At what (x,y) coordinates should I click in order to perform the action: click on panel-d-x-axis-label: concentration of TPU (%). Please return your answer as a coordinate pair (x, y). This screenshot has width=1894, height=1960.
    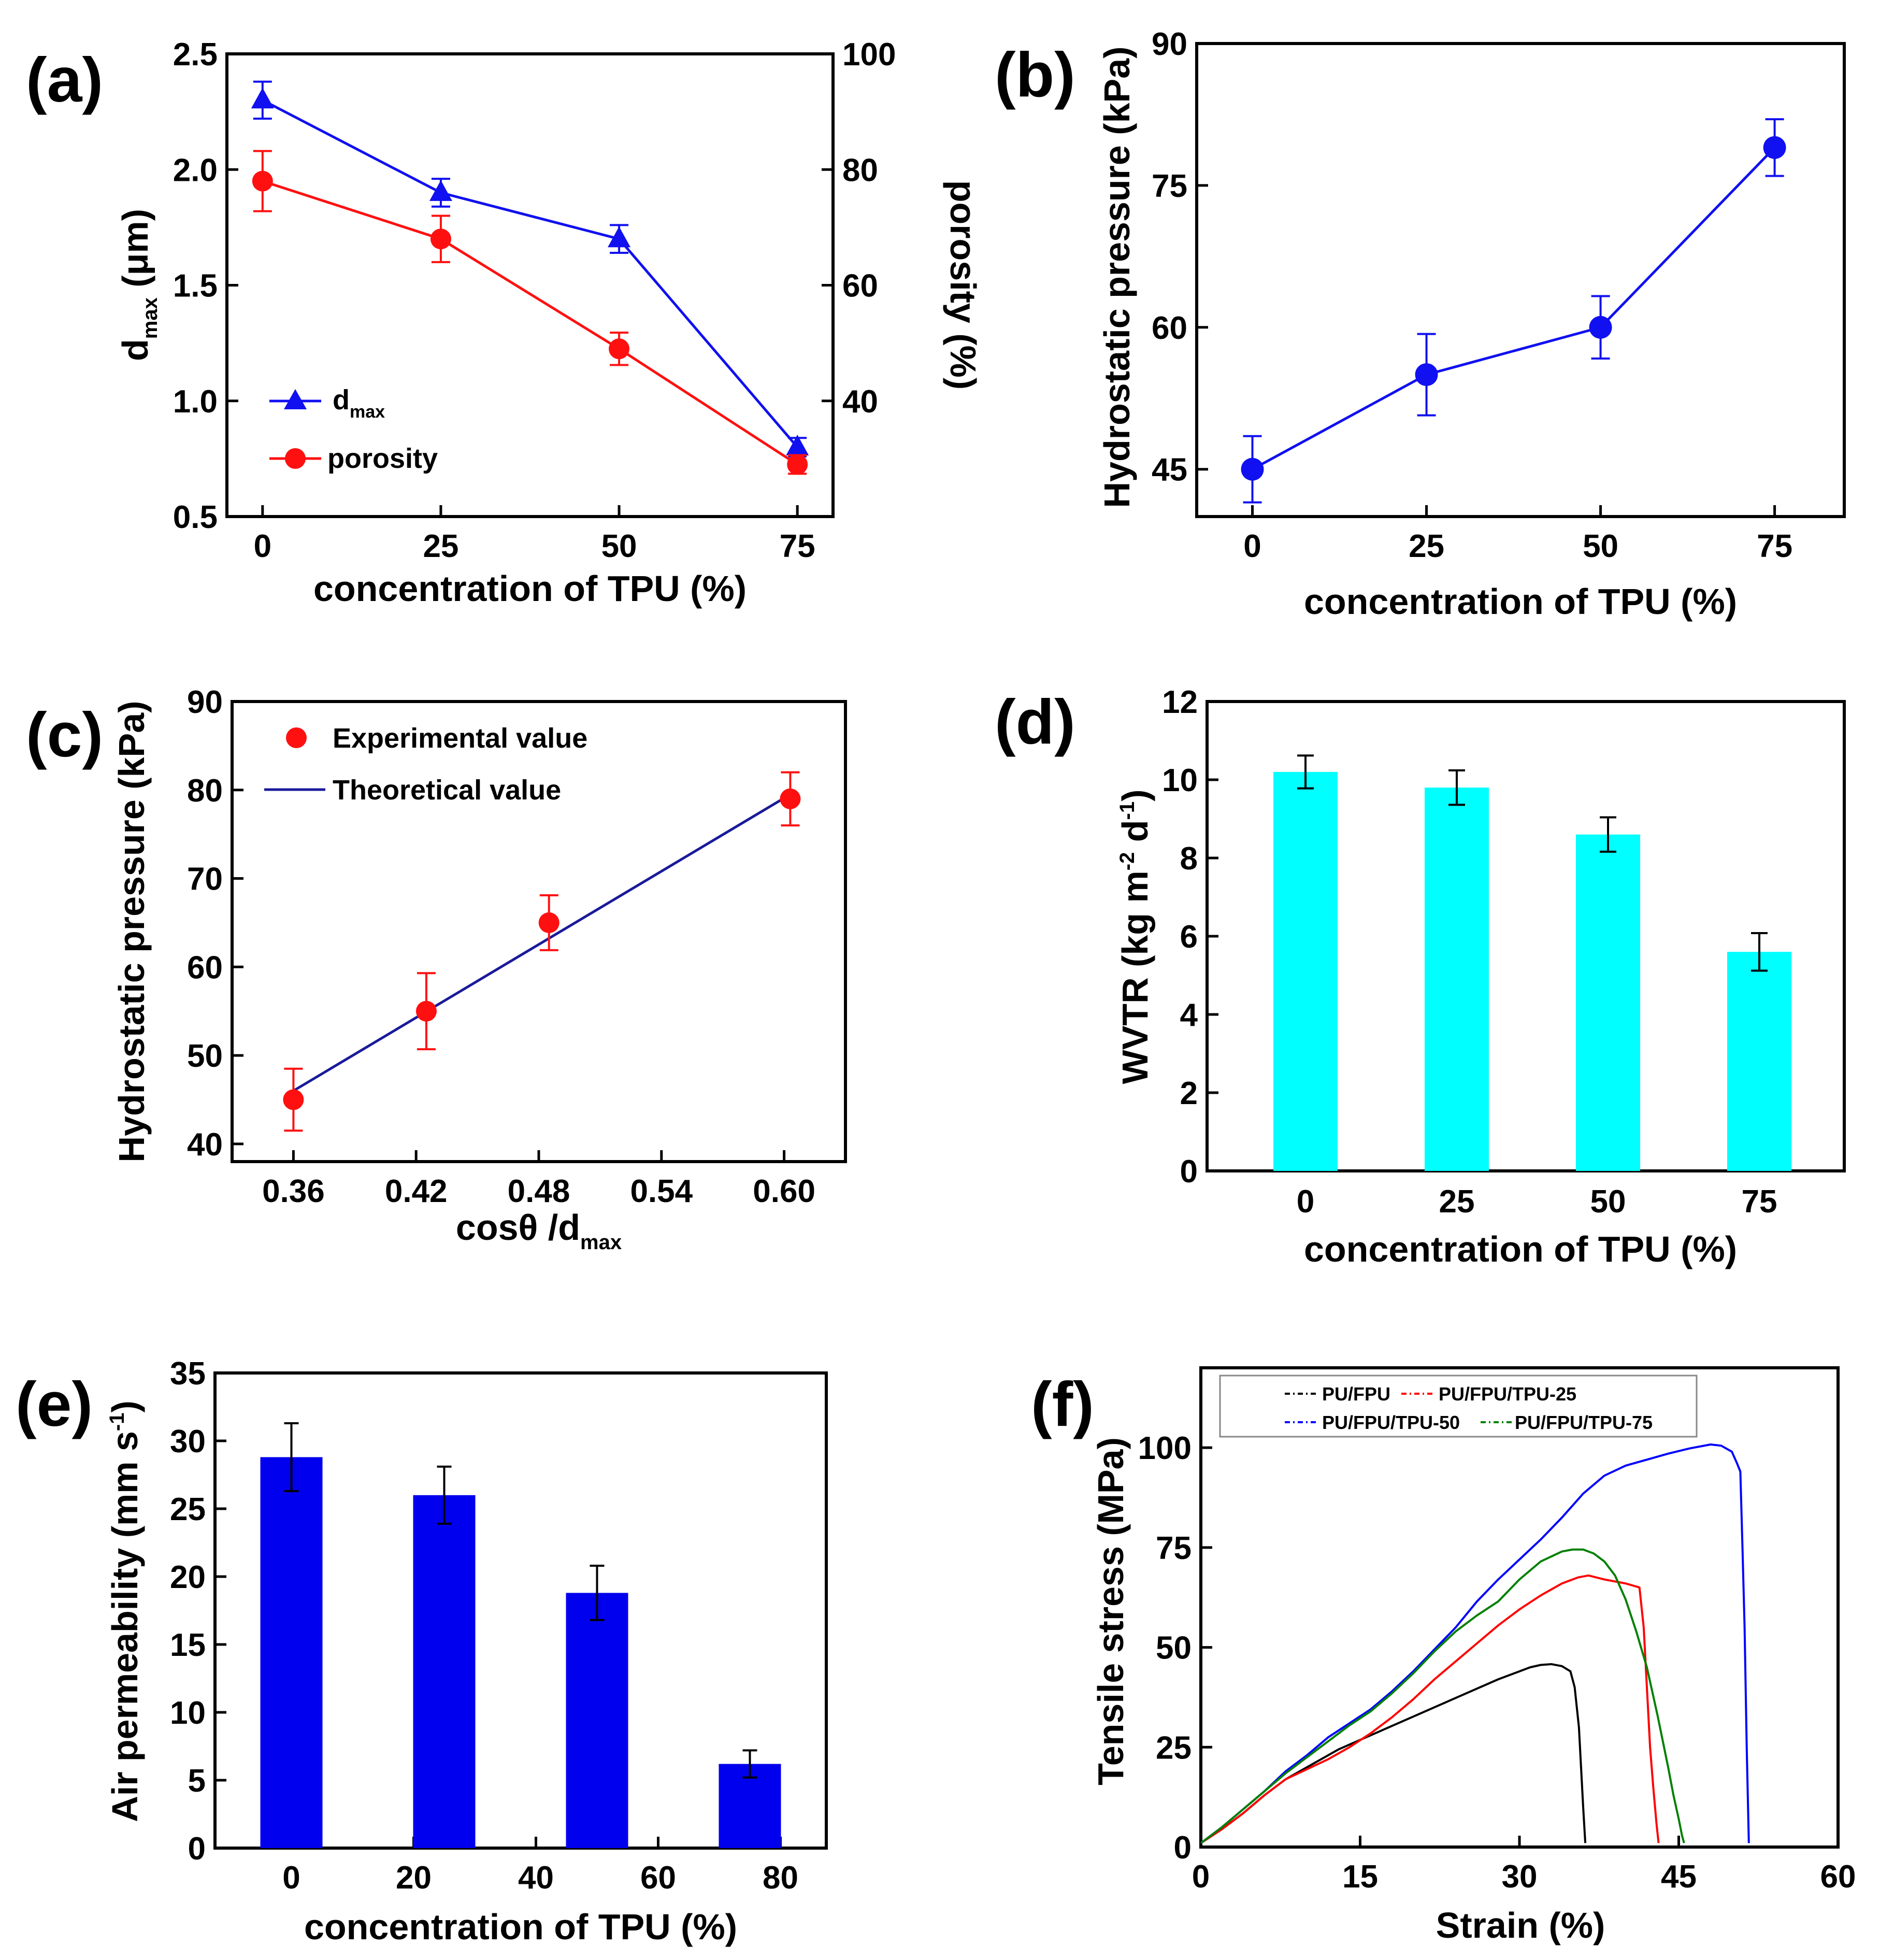
    Looking at the image, I should click on (1520, 1249).